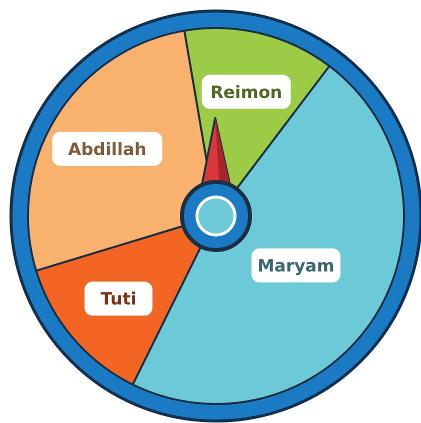 The image size is (421, 423). Describe the element at coordinates (107, 150) in the screenshot. I see `slice-label: Abdillah` at that location.